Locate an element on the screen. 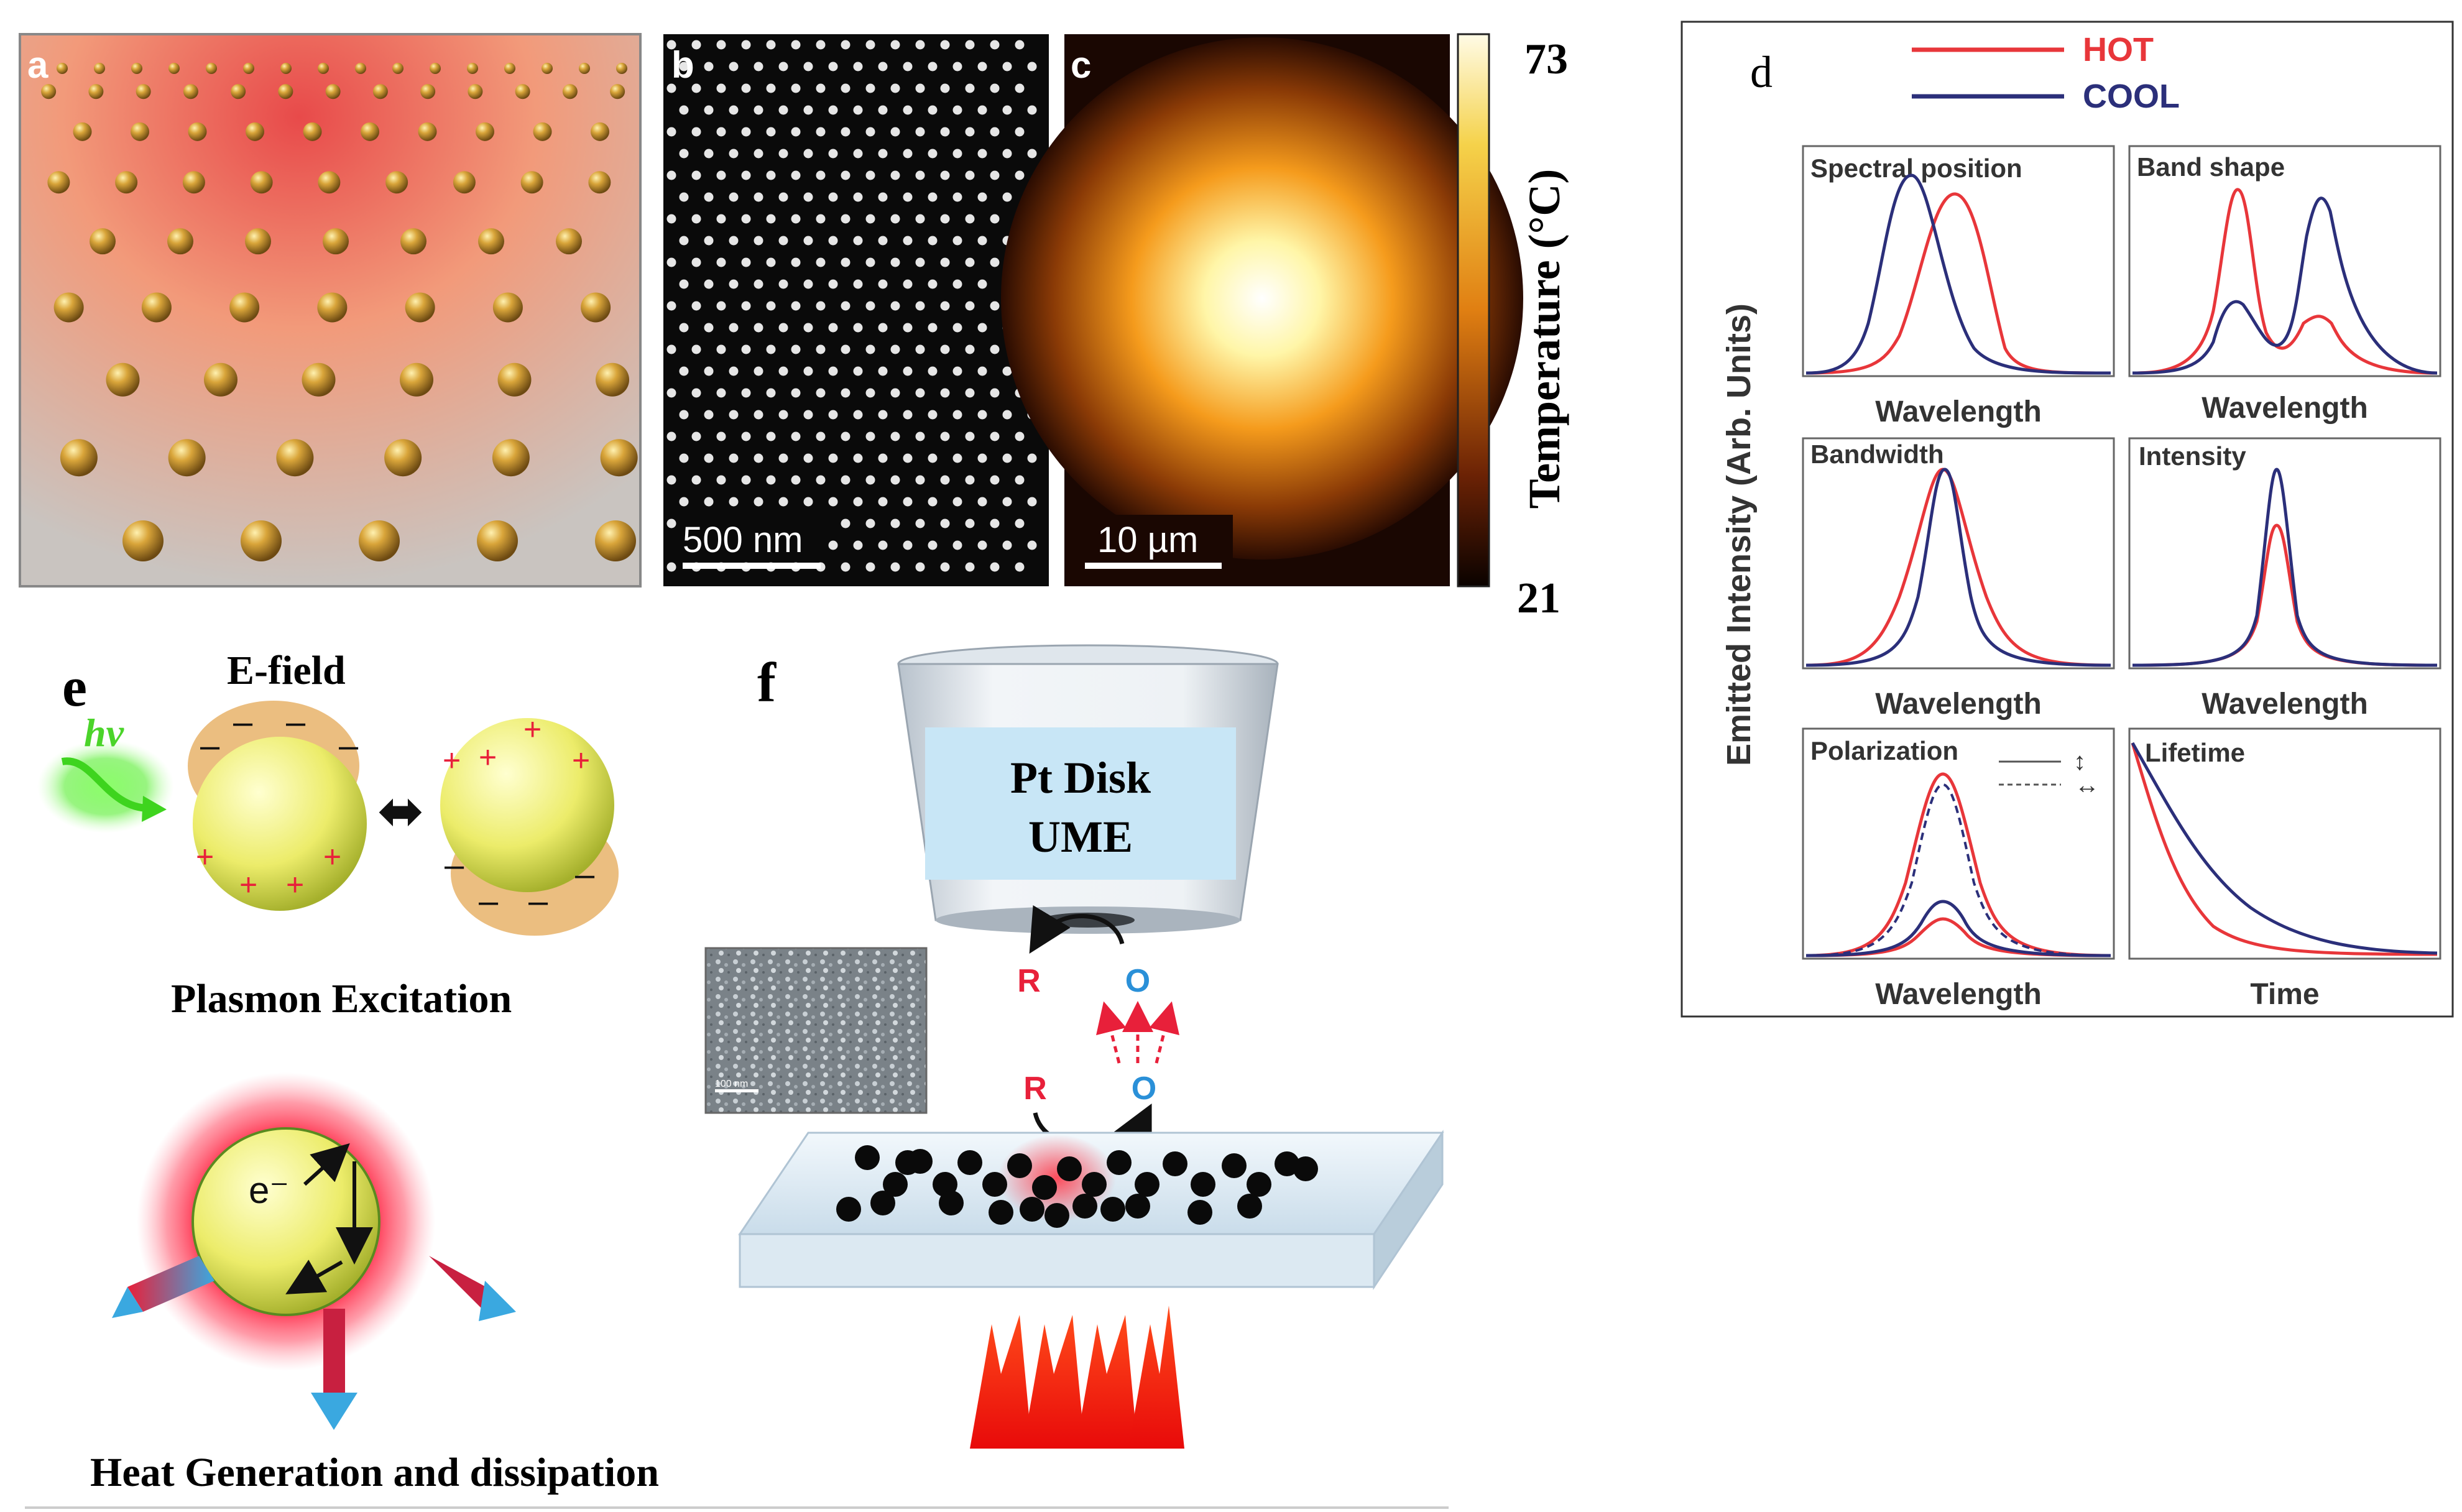  hot-curve-a is located at coordinates (1958, 864).